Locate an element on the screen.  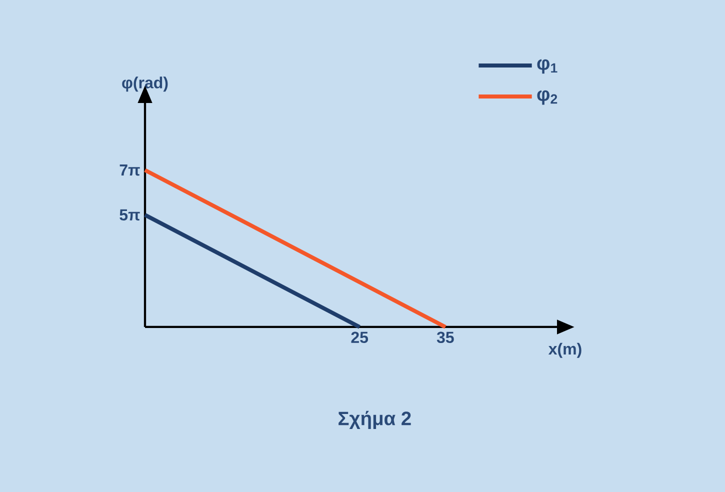
x-axis-title: x(m) is located at coordinates (565, 350).